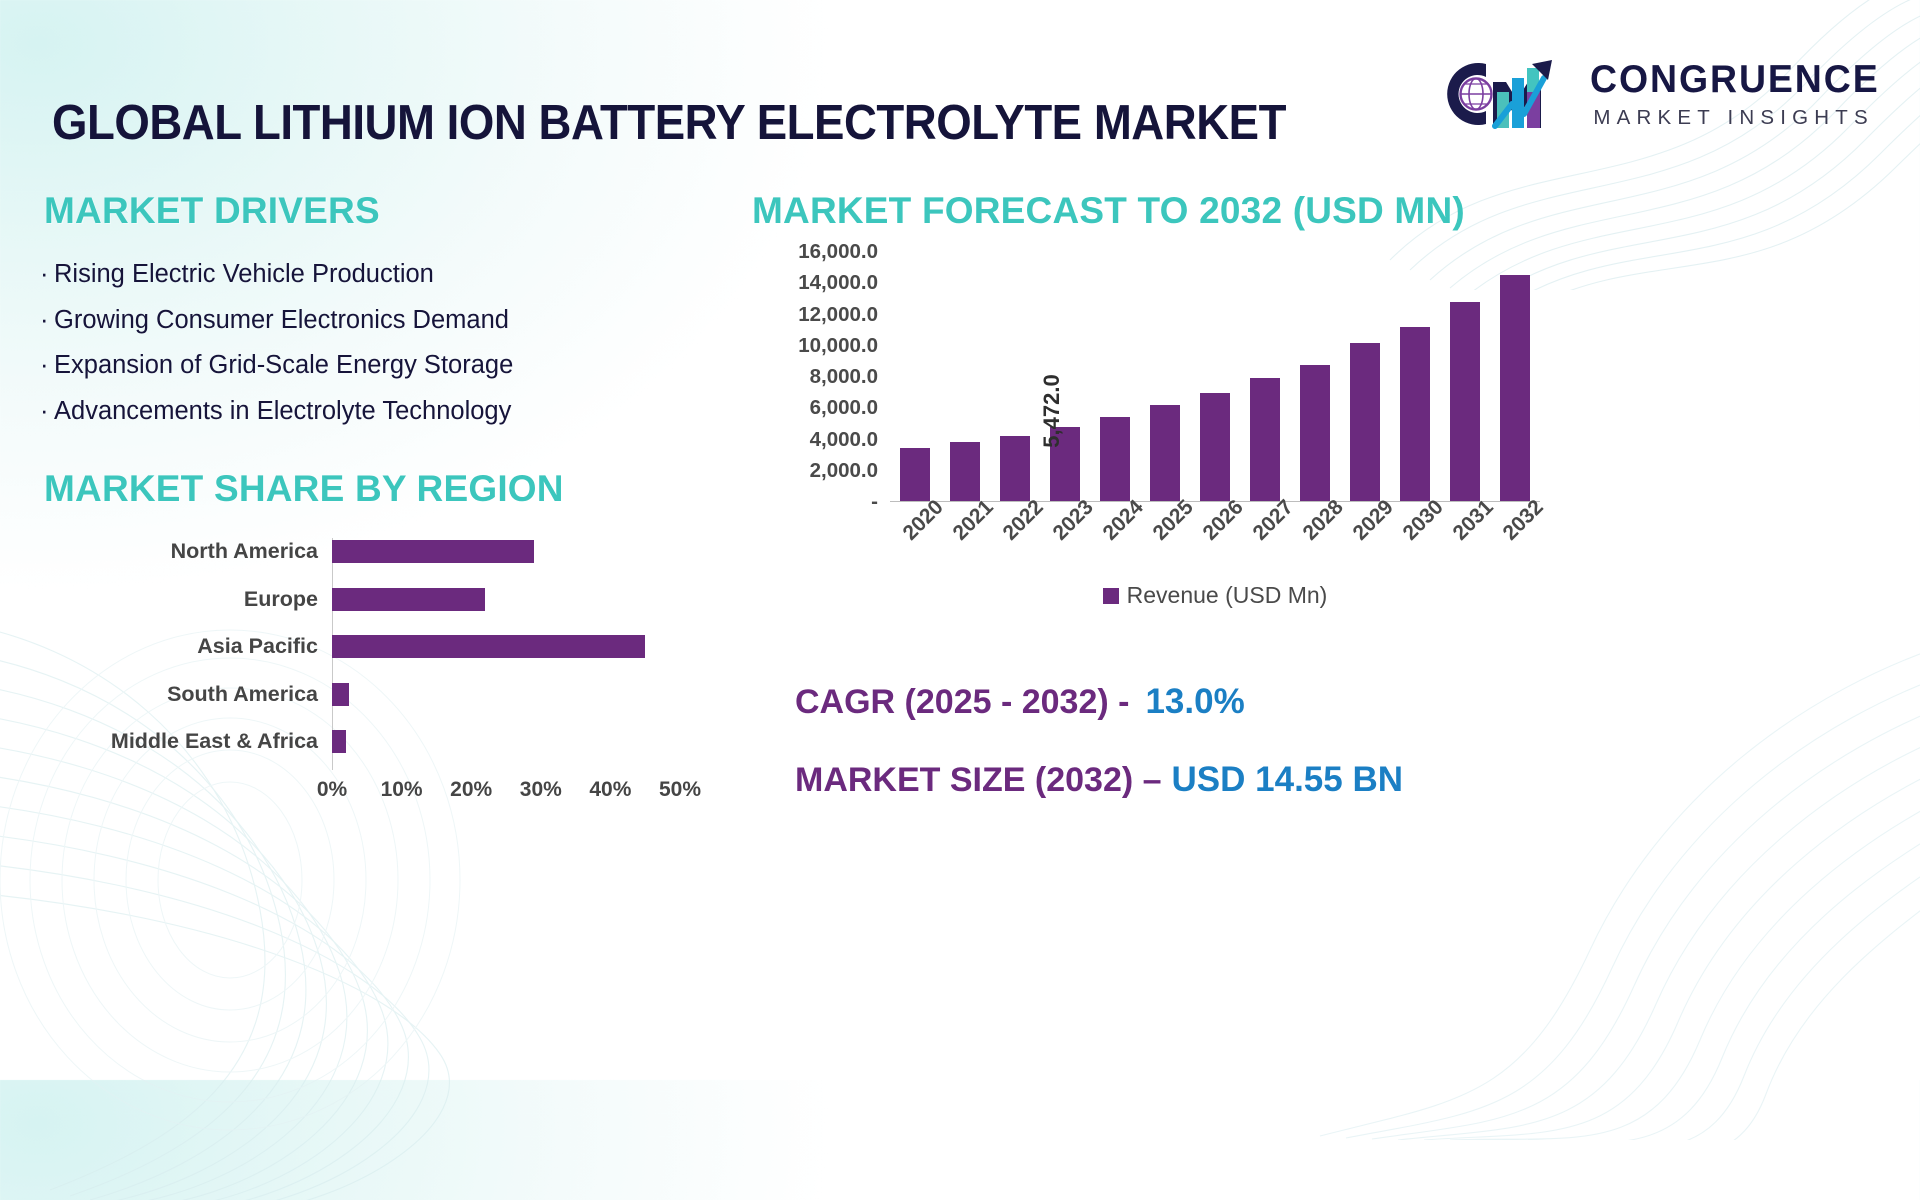 The height and width of the screenshot is (1200, 1920). Describe the element at coordinates (1195, 701) in the screenshot. I see `cagr-value: 13.0%` at that location.